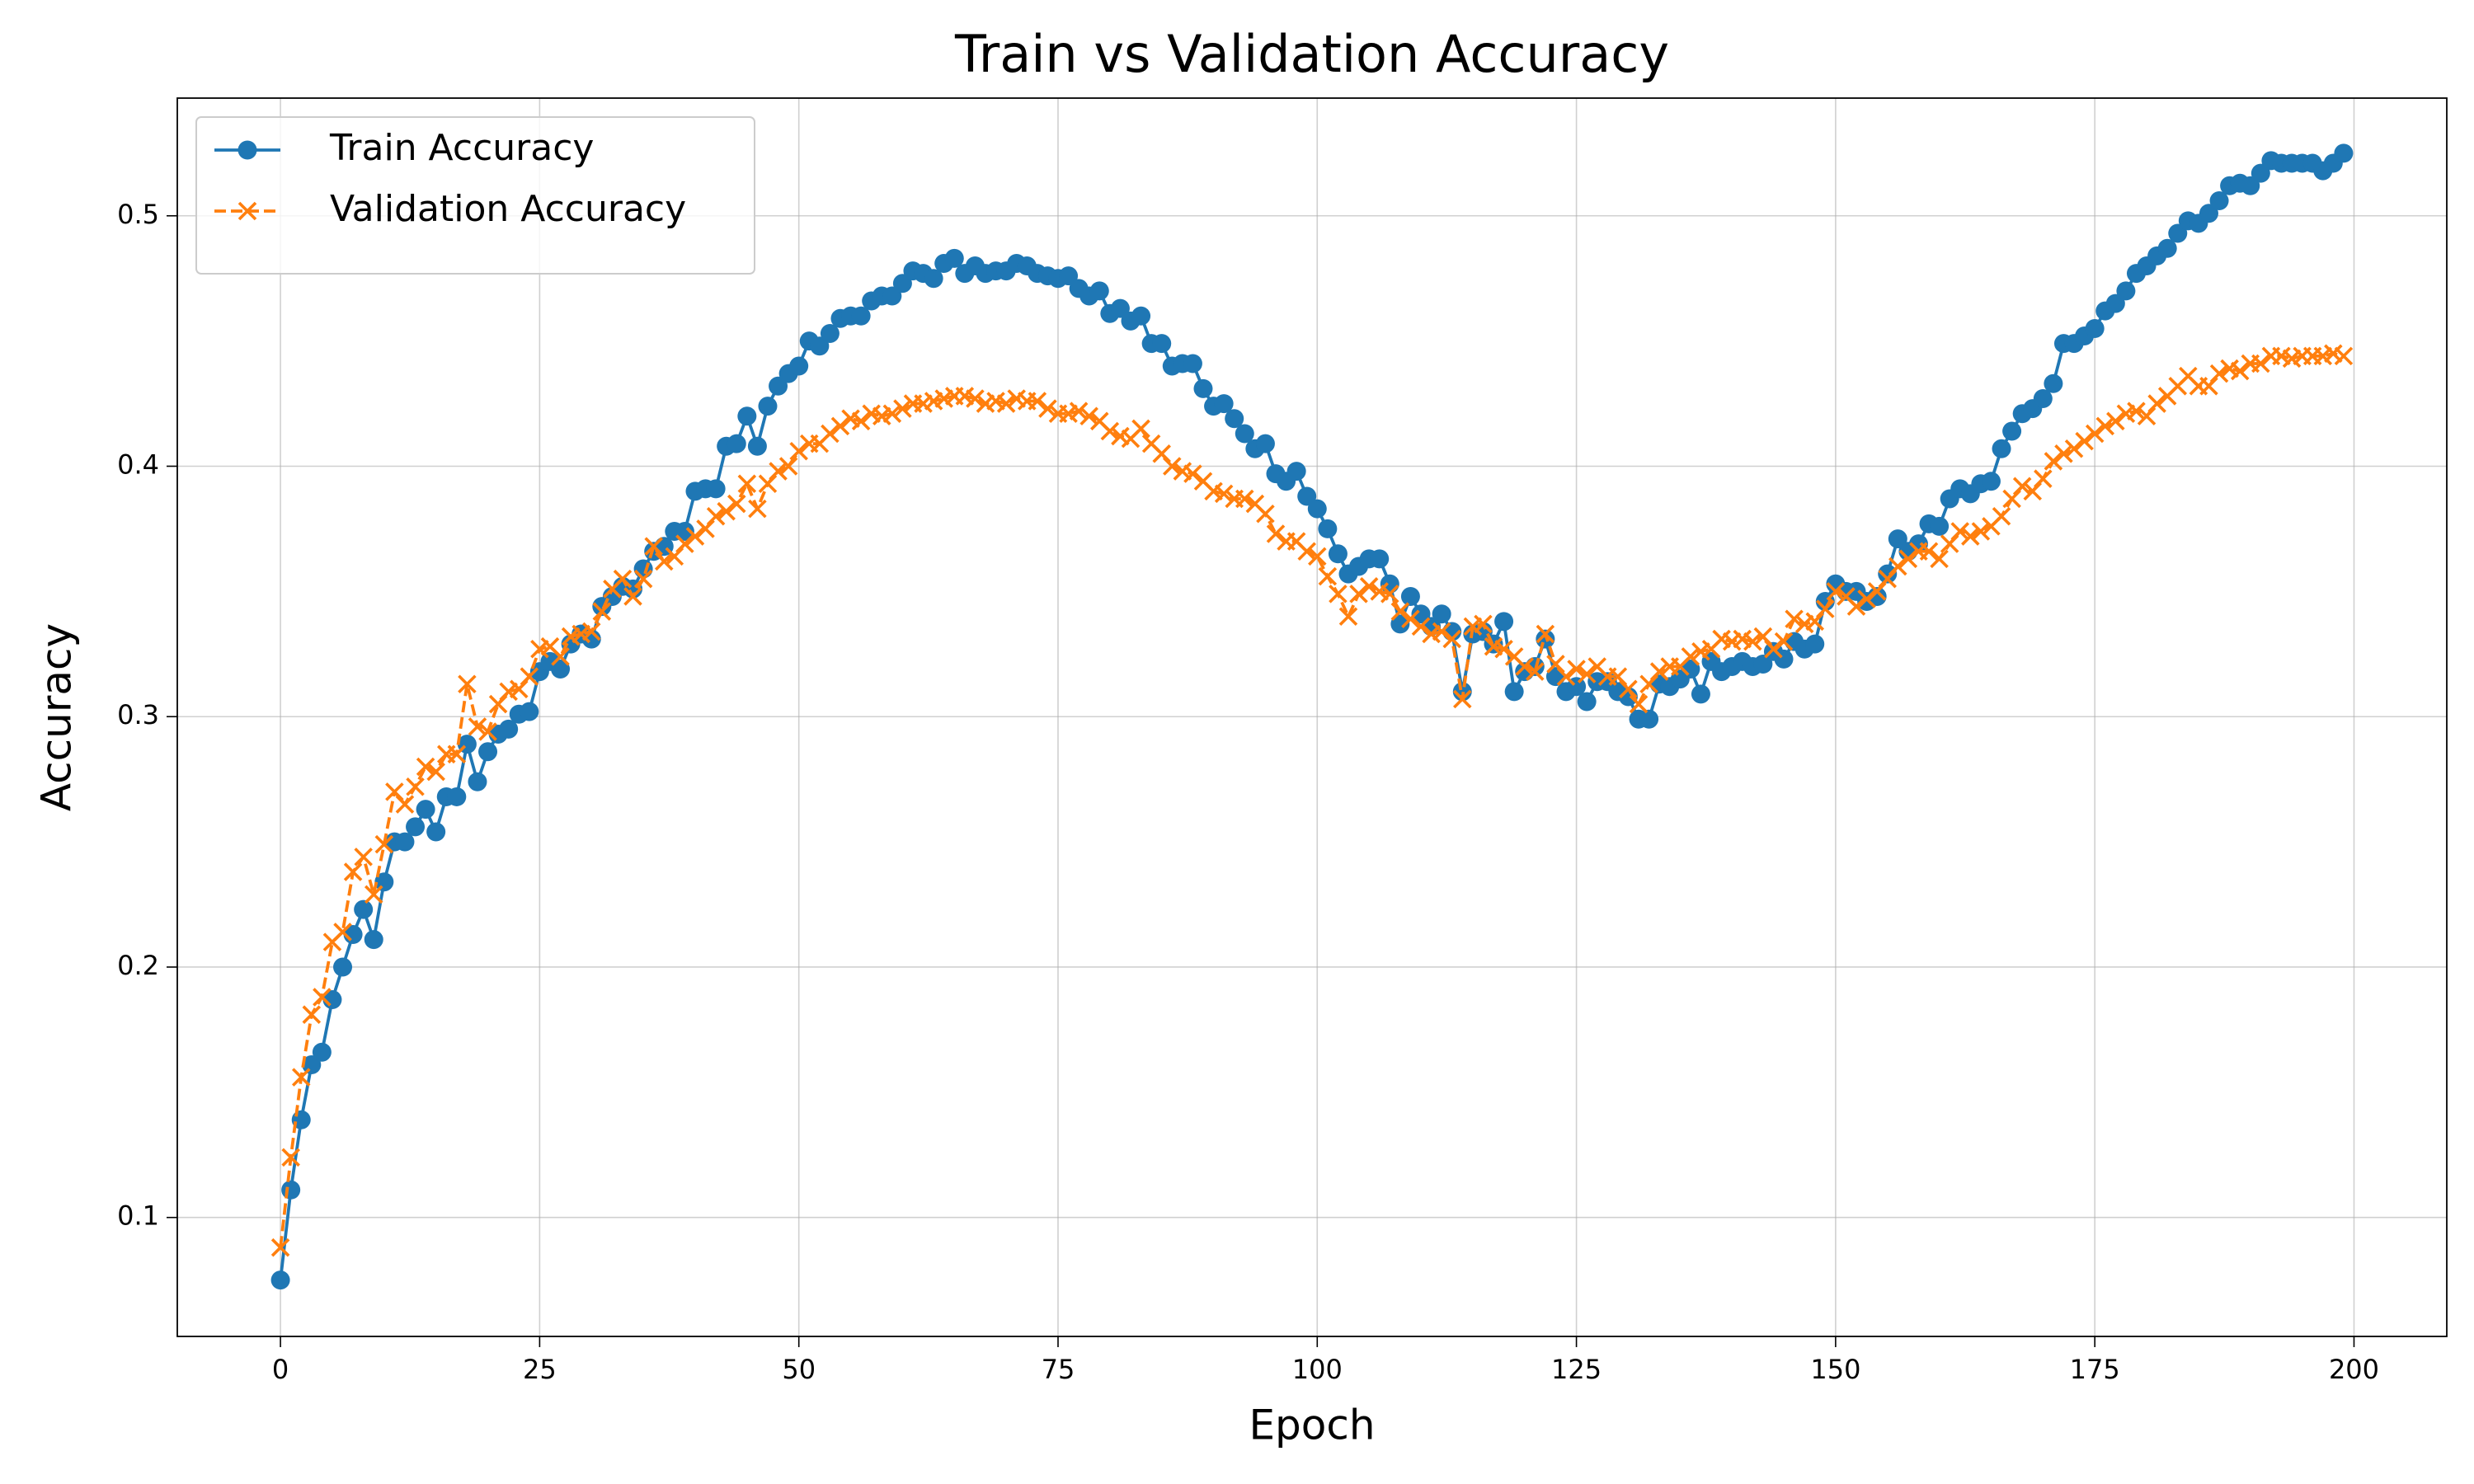 The width and height of the screenshot is (2474, 1484). I want to click on x-tick-label: 100, so click(1317, 1369).